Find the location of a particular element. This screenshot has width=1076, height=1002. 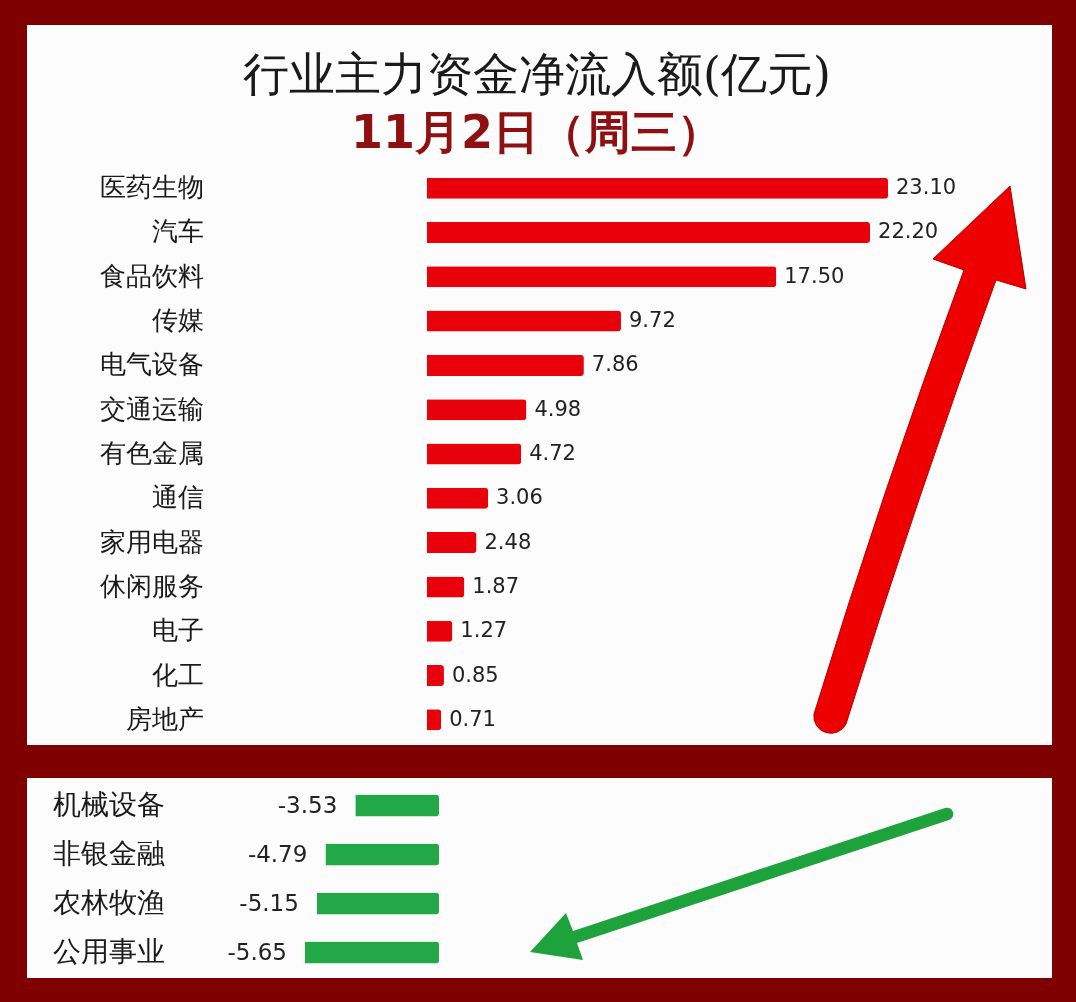

data-label: 17.50 is located at coordinates (814, 275).